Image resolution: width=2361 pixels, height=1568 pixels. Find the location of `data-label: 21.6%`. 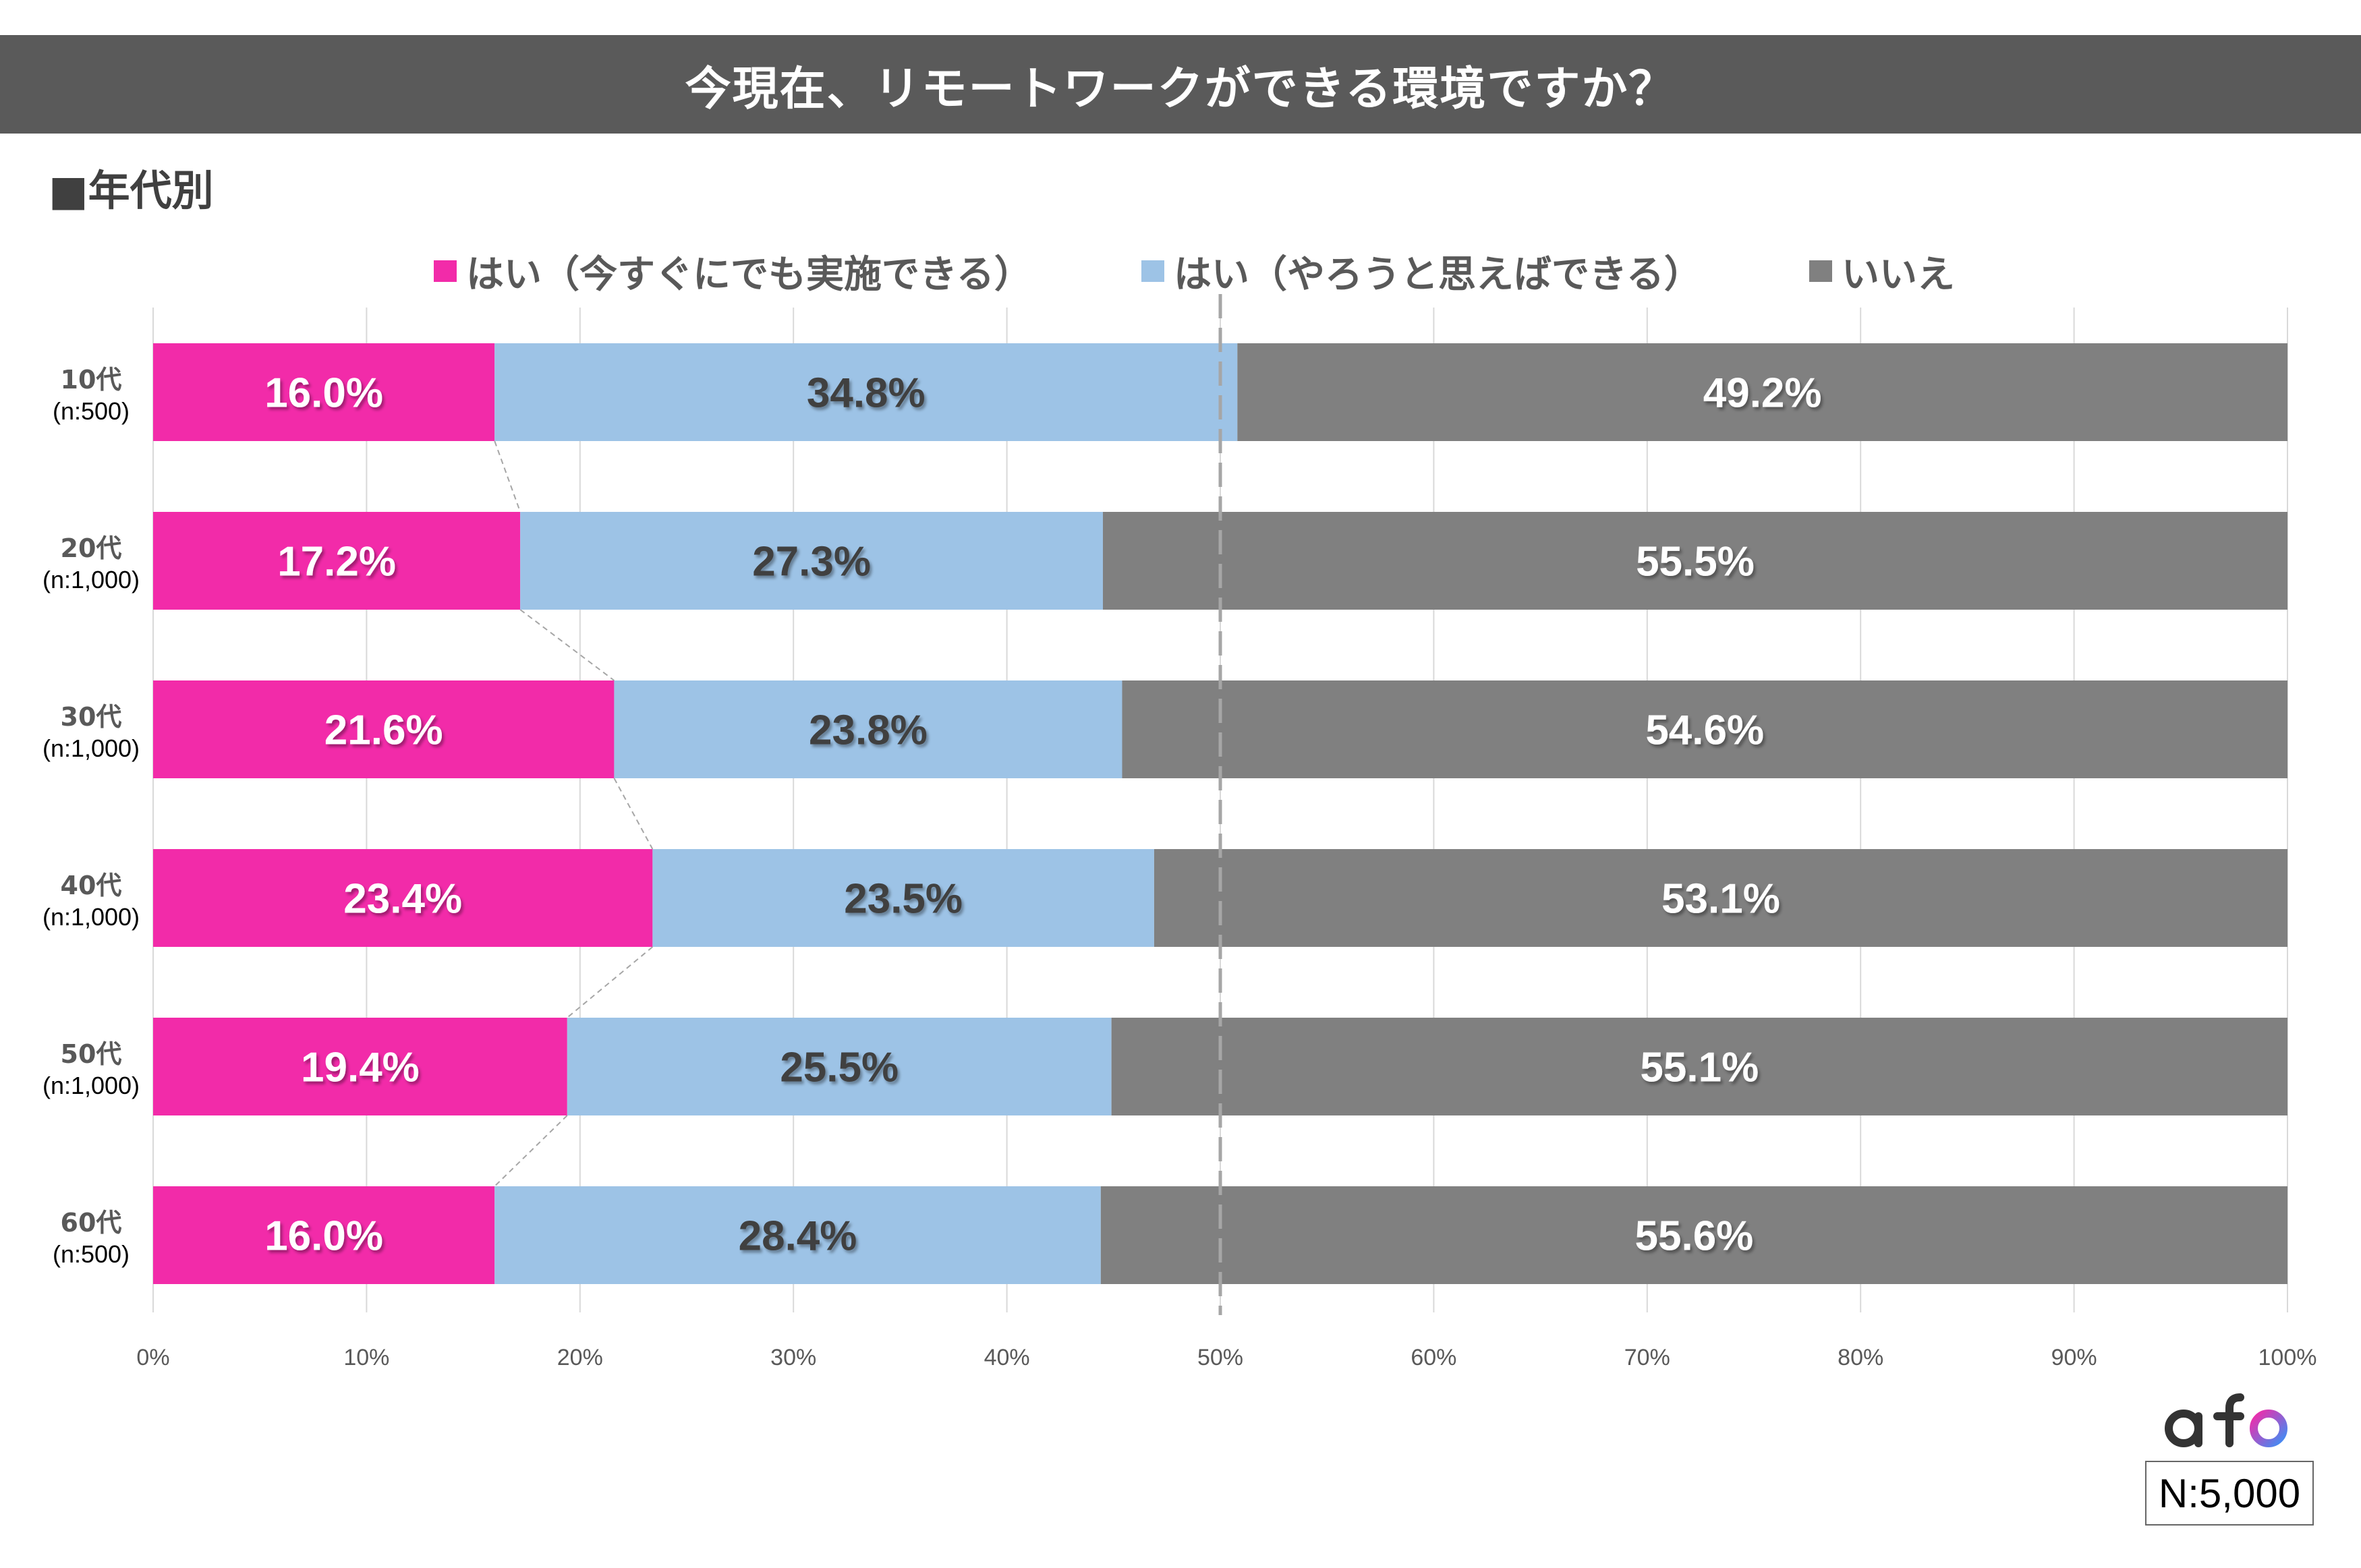

data-label: 21.6% is located at coordinates (384, 730).